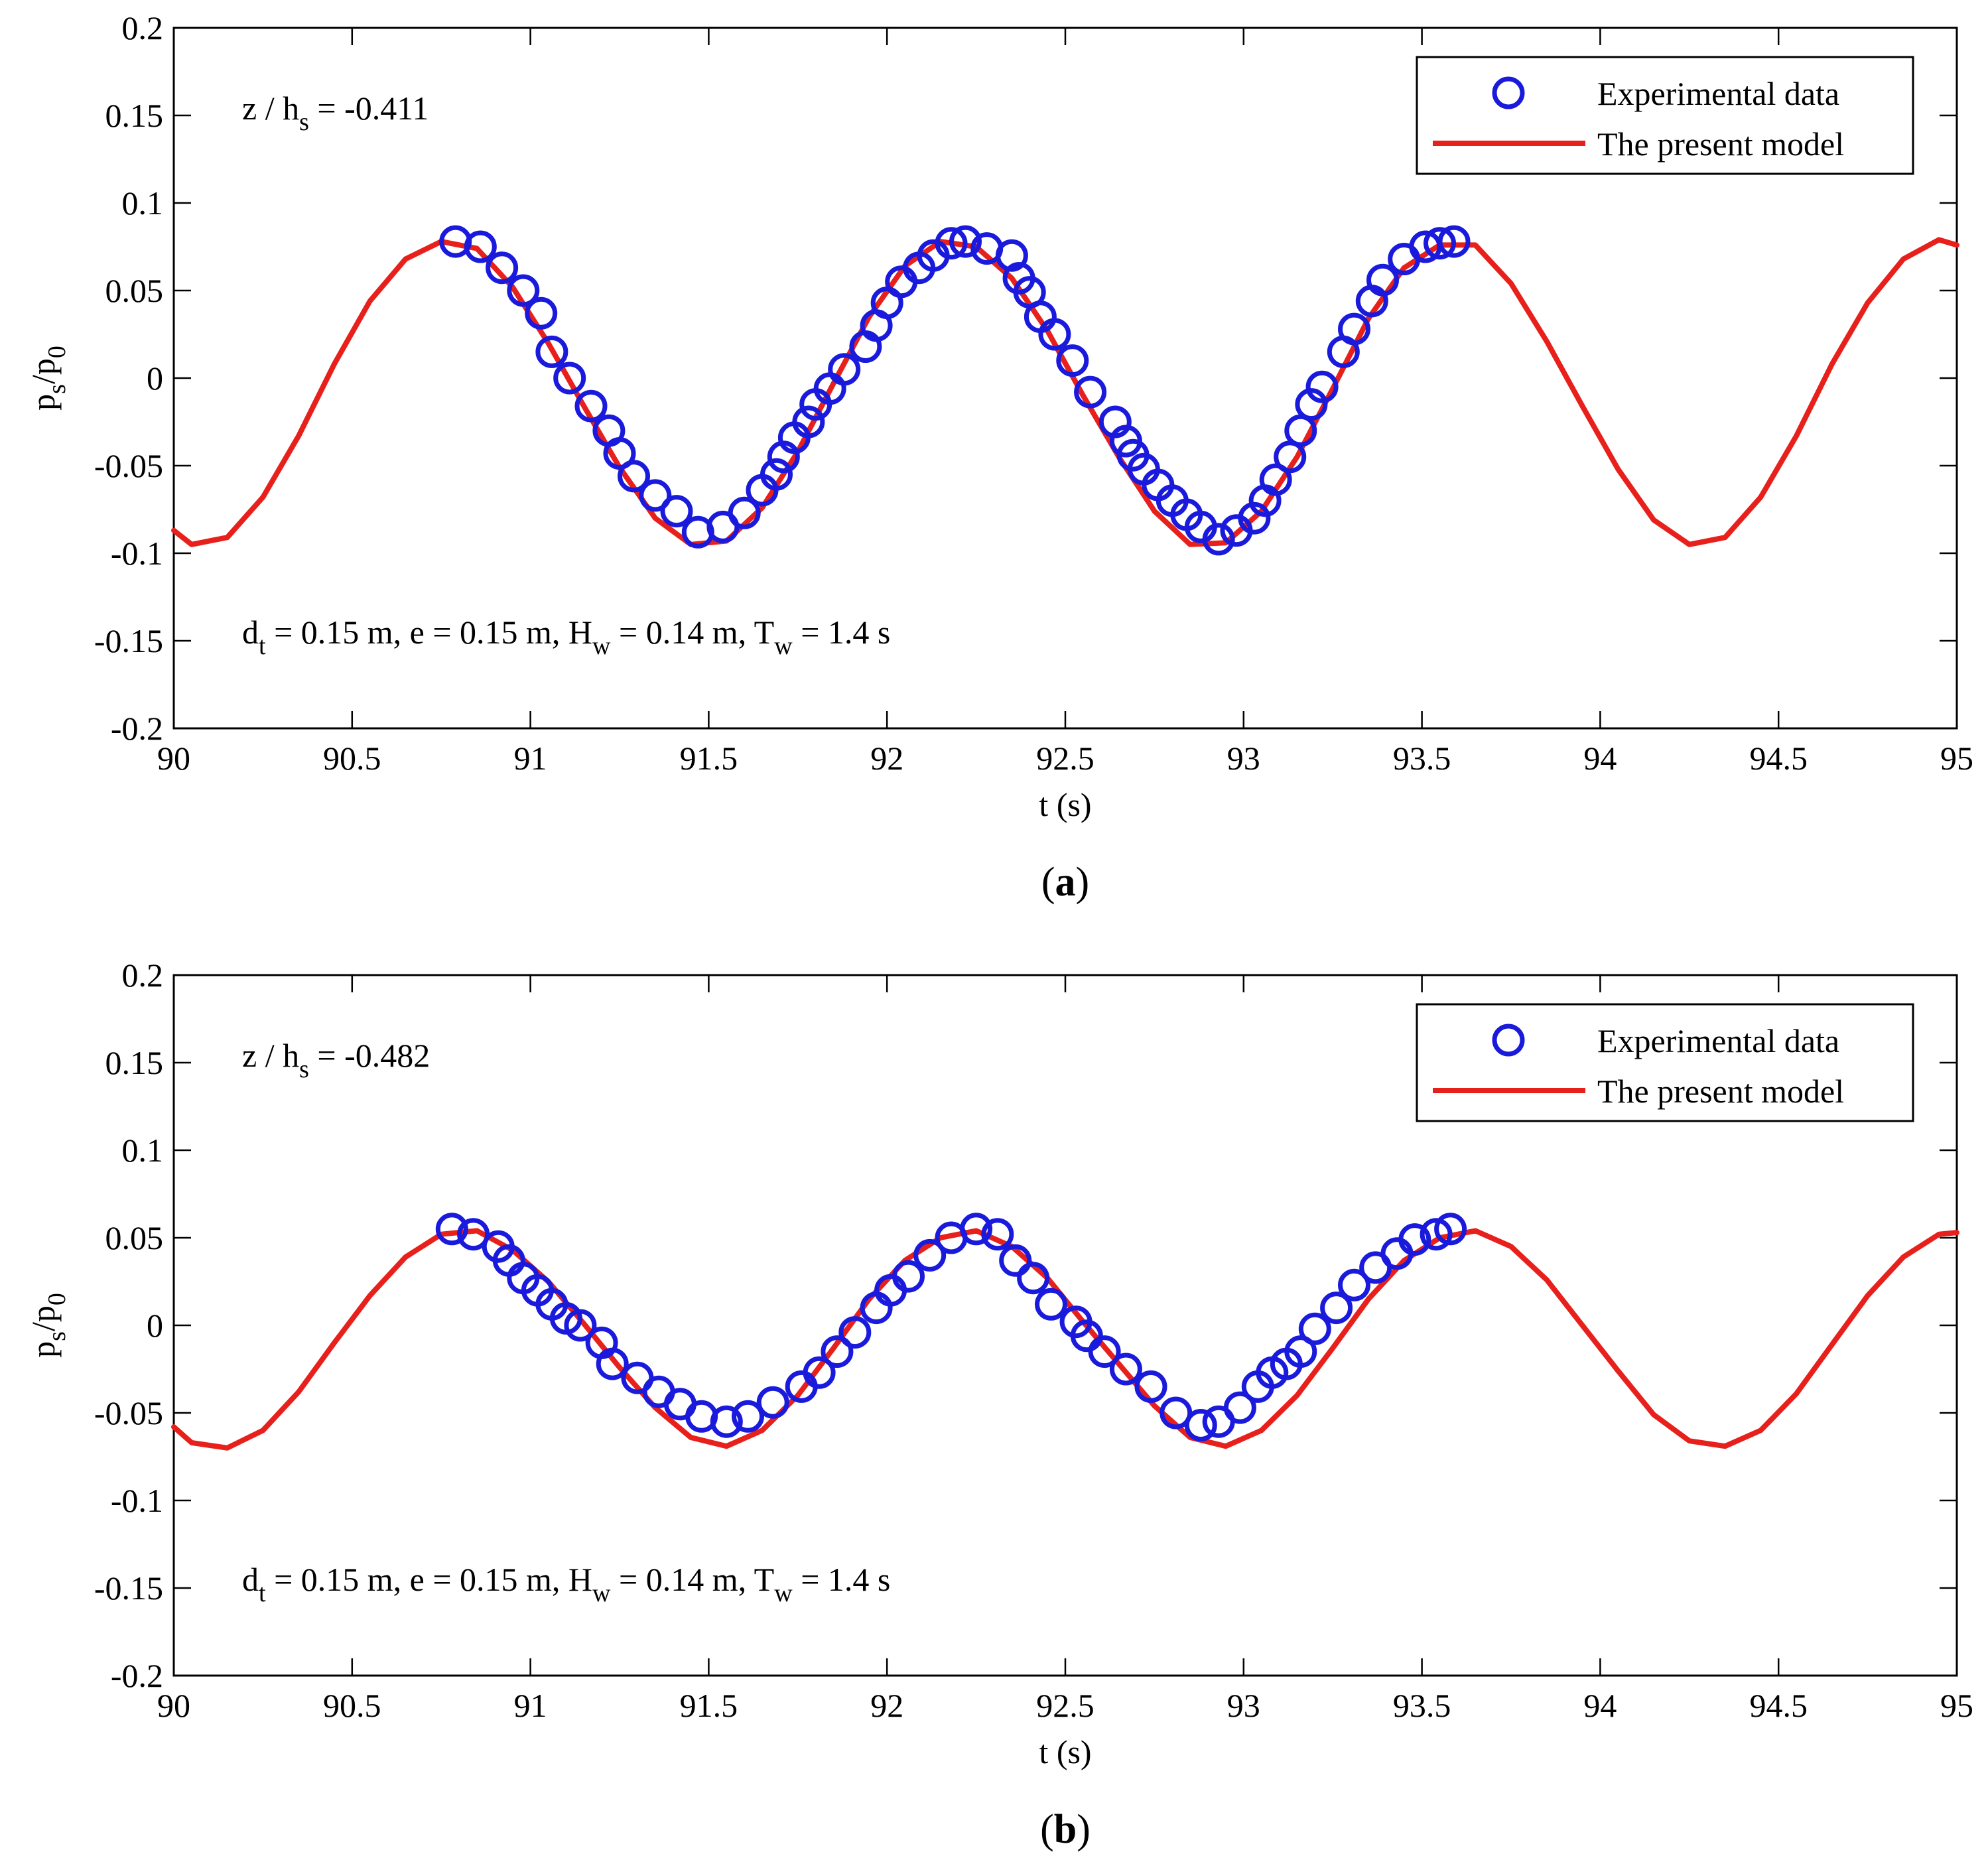 The image size is (1988, 1858). I want to click on x-tick-label: 93.5, so click(1422, 758).